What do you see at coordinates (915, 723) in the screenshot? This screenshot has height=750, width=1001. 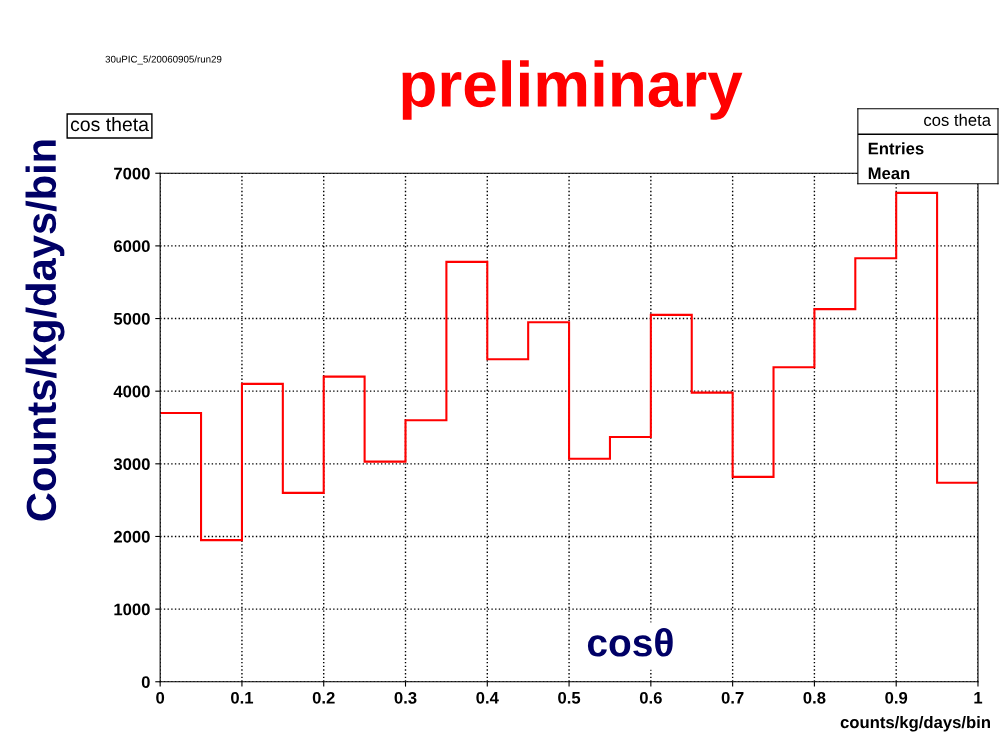 I see `x-axis-title: counts/kg/days/bin` at bounding box center [915, 723].